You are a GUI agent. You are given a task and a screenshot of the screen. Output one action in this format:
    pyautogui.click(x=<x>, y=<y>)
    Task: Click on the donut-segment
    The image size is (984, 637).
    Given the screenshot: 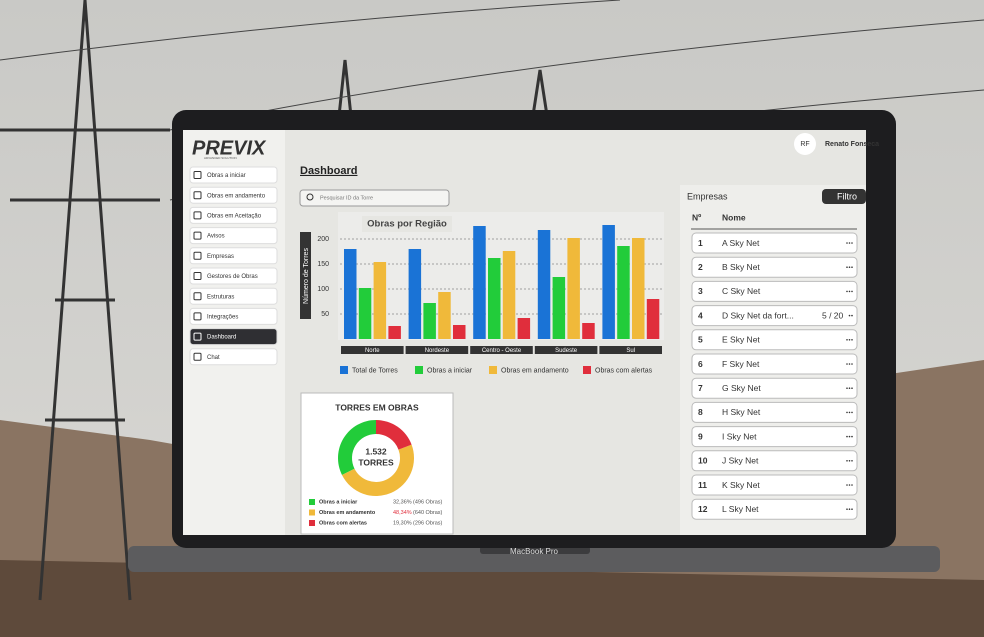 What is the action you would take?
    pyautogui.click(x=394, y=435)
    